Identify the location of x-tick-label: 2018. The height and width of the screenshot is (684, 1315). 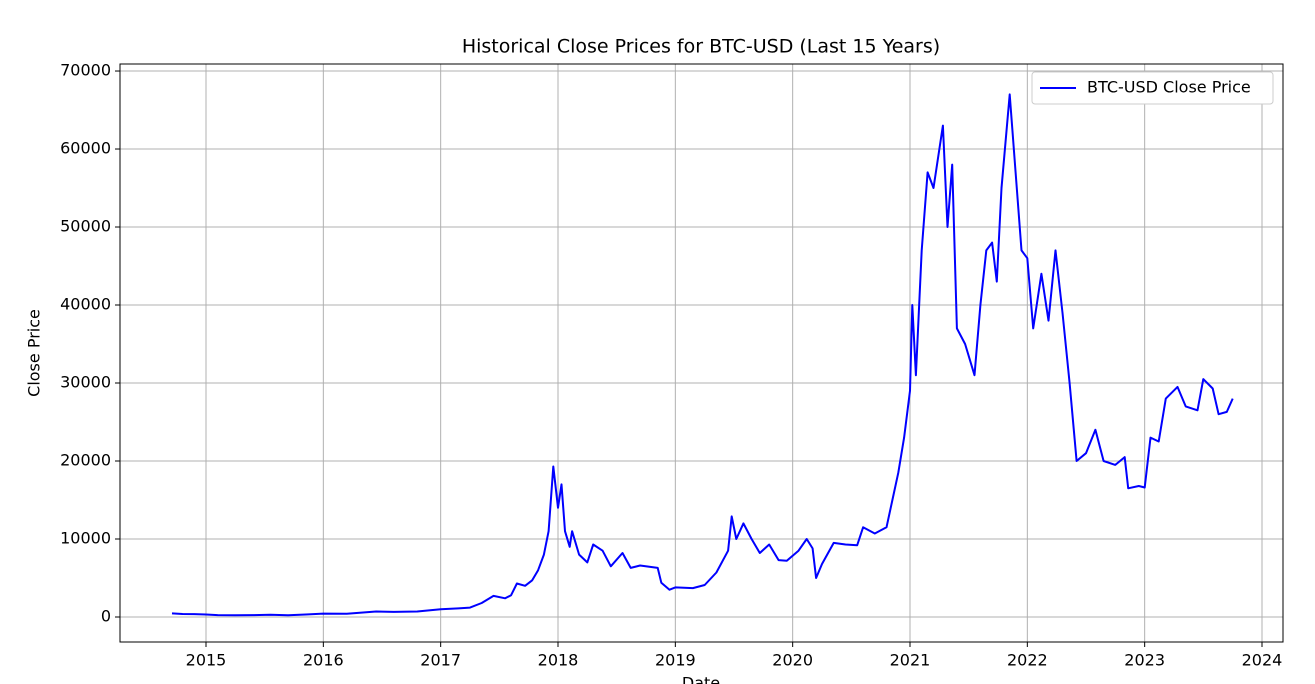
(558, 660).